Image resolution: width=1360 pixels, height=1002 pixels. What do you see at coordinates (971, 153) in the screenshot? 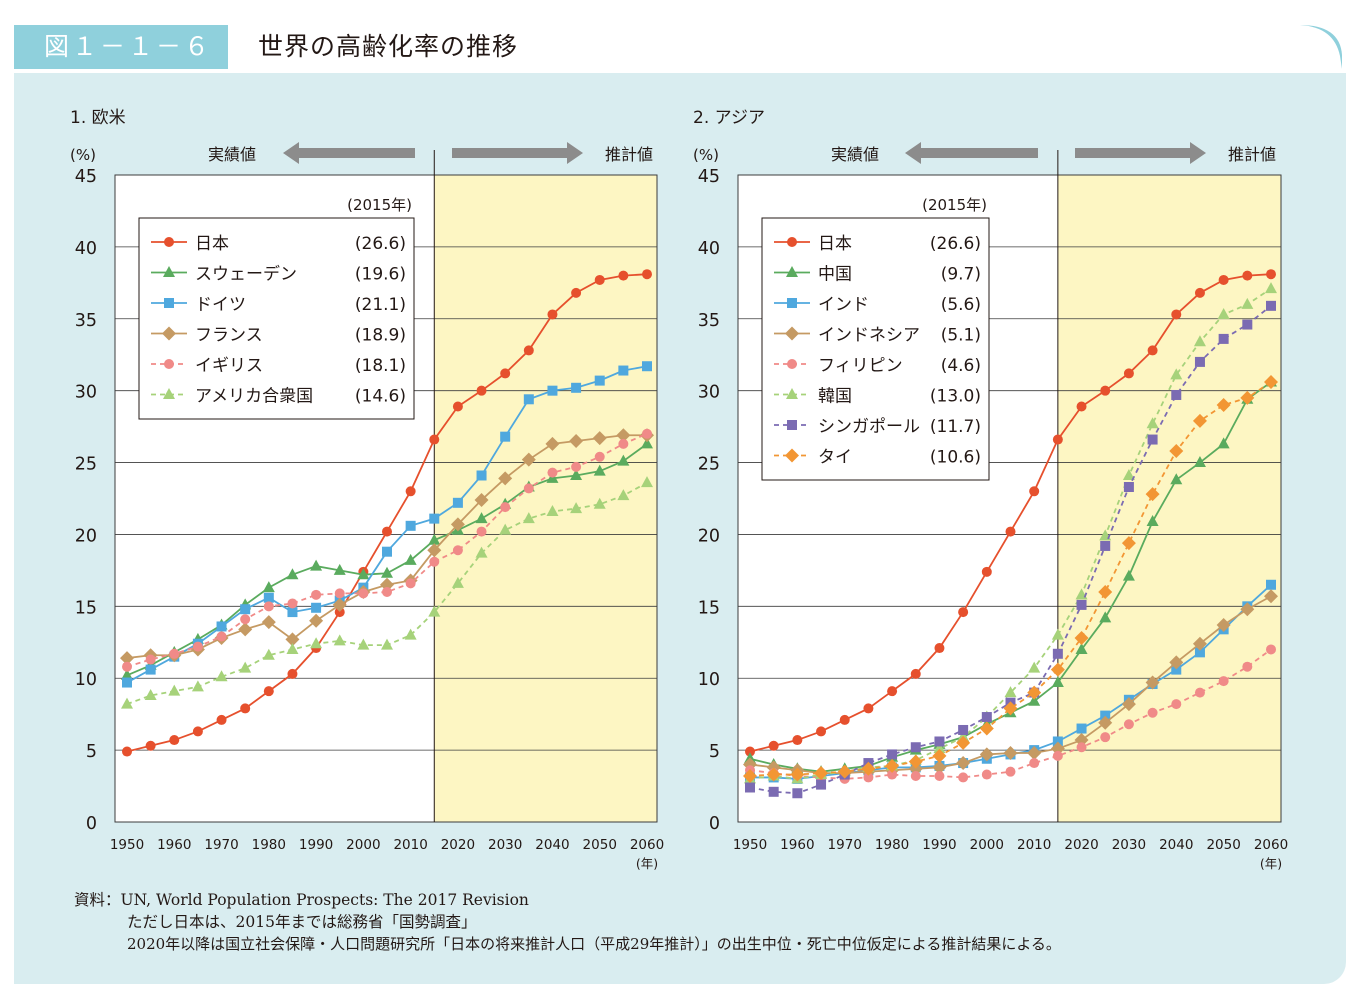
I see `arrow-left-shape` at bounding box center [971, 153].